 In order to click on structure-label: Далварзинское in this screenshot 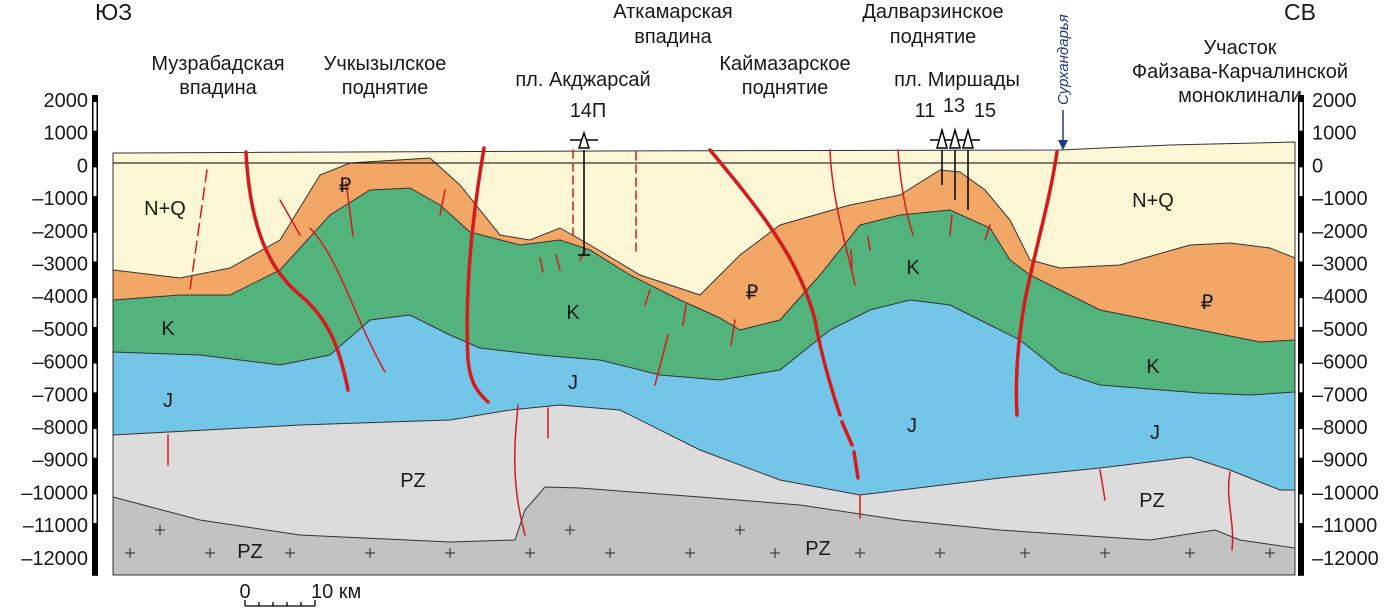, I will do `click(932, 12)`.